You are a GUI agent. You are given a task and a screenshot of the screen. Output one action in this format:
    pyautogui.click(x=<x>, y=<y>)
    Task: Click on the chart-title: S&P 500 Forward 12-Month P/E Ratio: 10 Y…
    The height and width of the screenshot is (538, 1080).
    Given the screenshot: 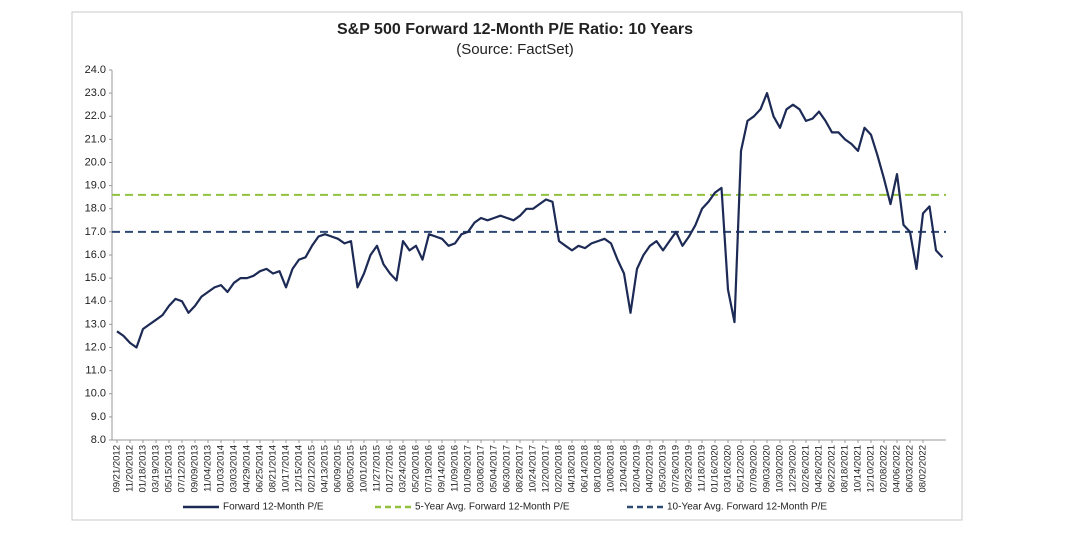 What is the action you would take?
    pyautogui.click(x=515, y=29)
    